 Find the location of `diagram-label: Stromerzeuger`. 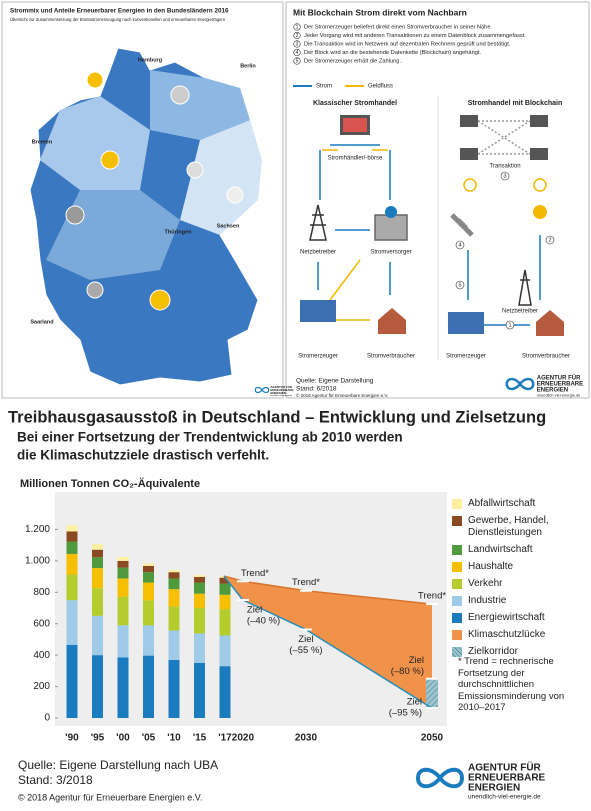

diagram-label: Stromerzeuger is located at coordinates (466, 357).